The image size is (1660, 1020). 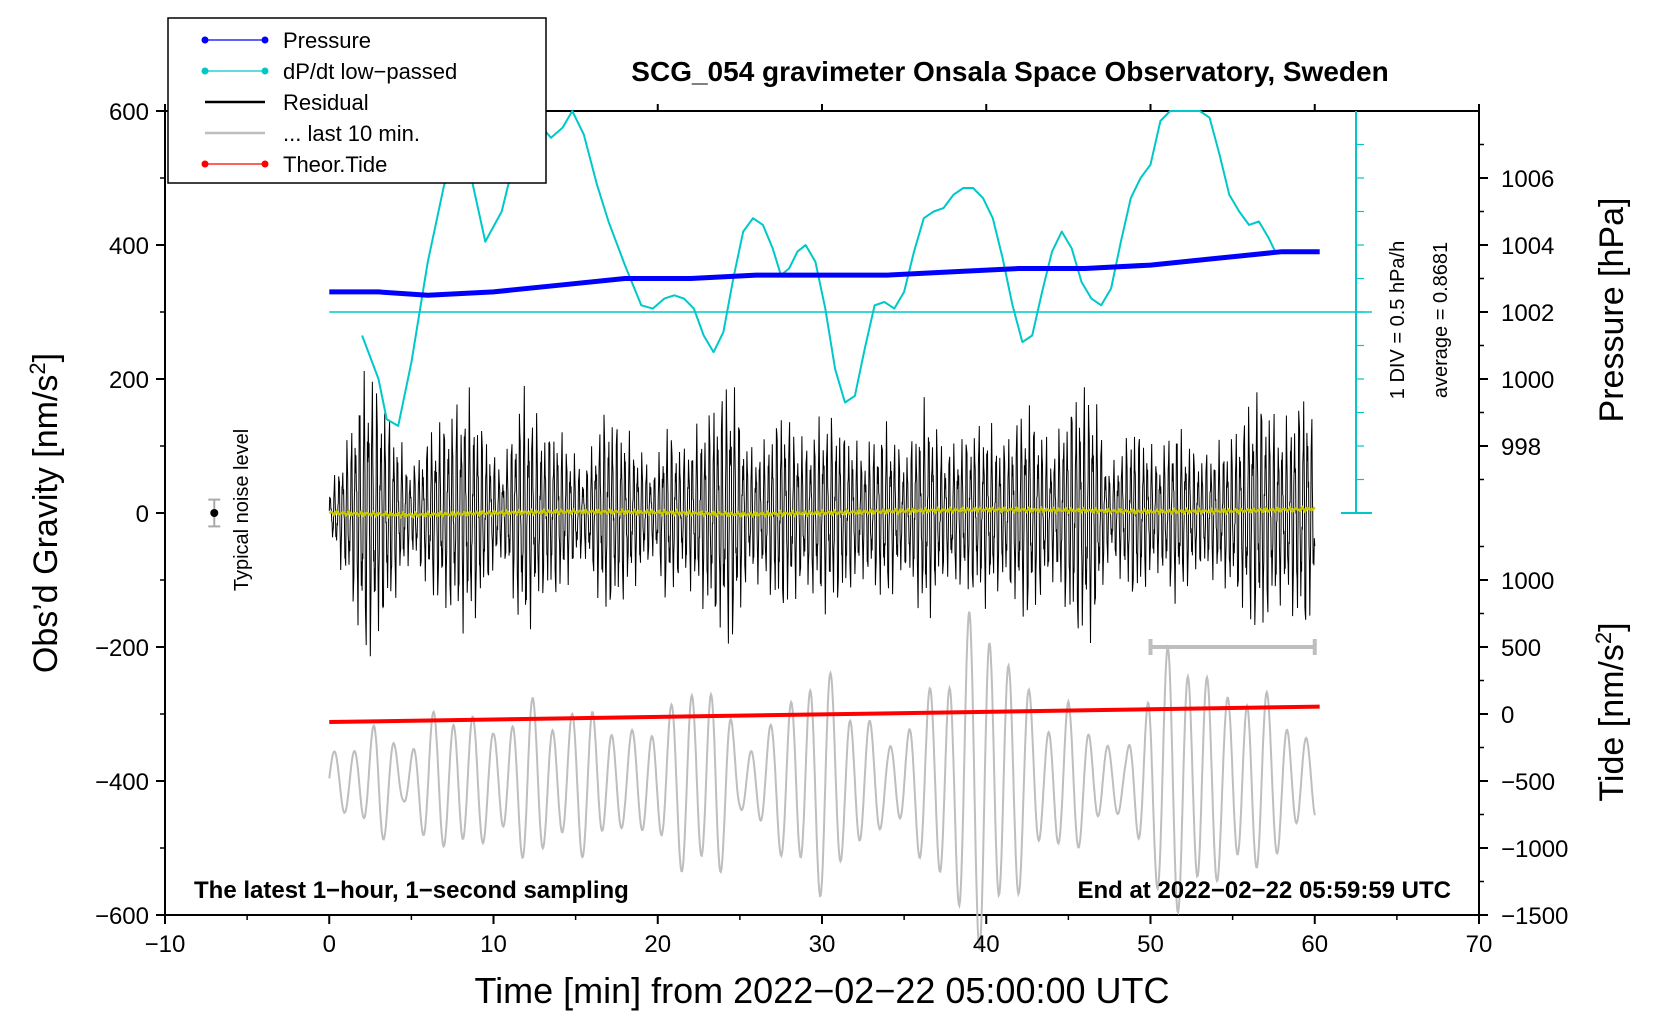 I want to click on tide-tick-label-2: 0, so click(x=1507, y=715).